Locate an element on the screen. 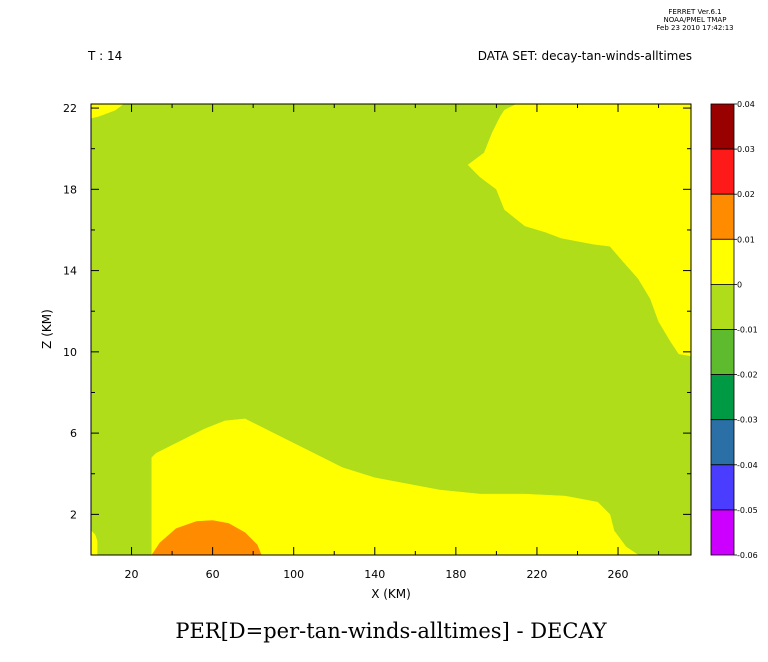 Image resolution: width=768 pixels, height=662 pixels. colorbar-label: -0.02 is located at coordinates (747, 375).